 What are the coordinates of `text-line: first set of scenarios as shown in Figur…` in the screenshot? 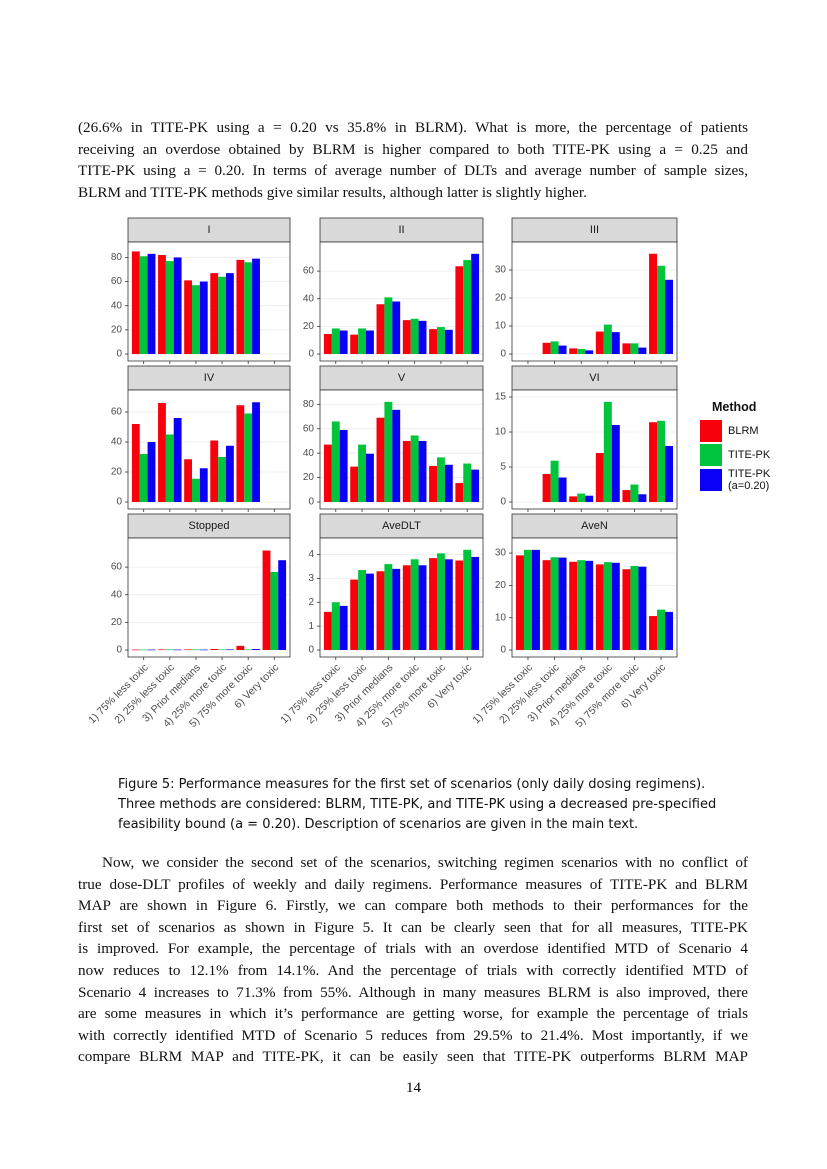 It's located at (413, 927).